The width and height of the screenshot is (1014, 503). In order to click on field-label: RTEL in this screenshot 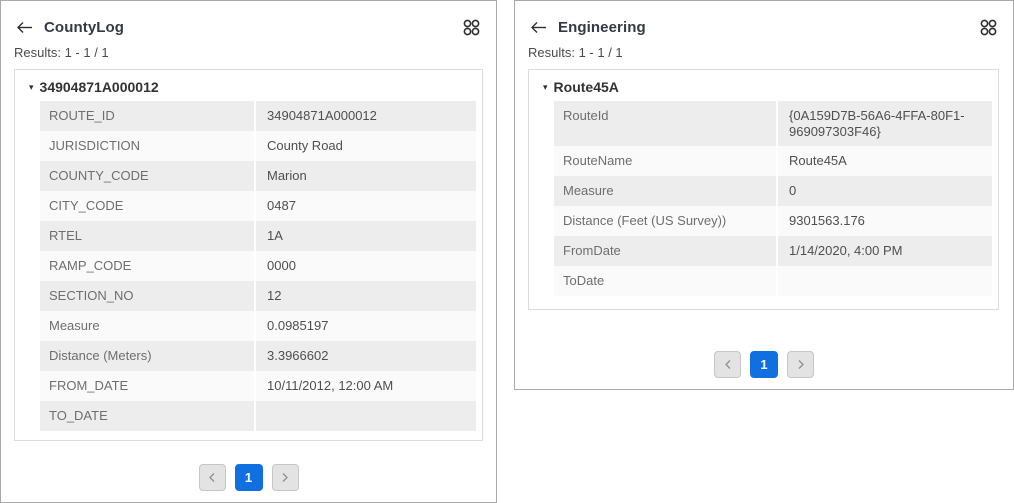, I will do `click(65, 235)`.